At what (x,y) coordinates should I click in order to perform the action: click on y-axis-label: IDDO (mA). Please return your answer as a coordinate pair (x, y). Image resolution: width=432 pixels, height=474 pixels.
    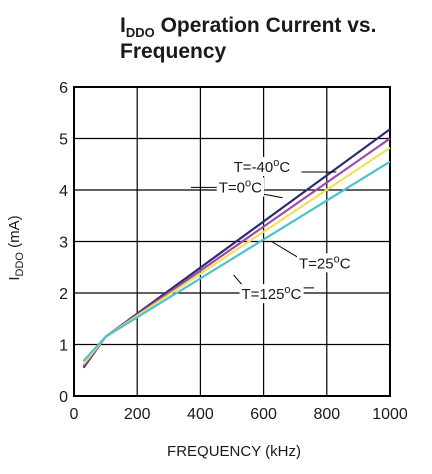
    Looking at the image, I should click on (16, 247).